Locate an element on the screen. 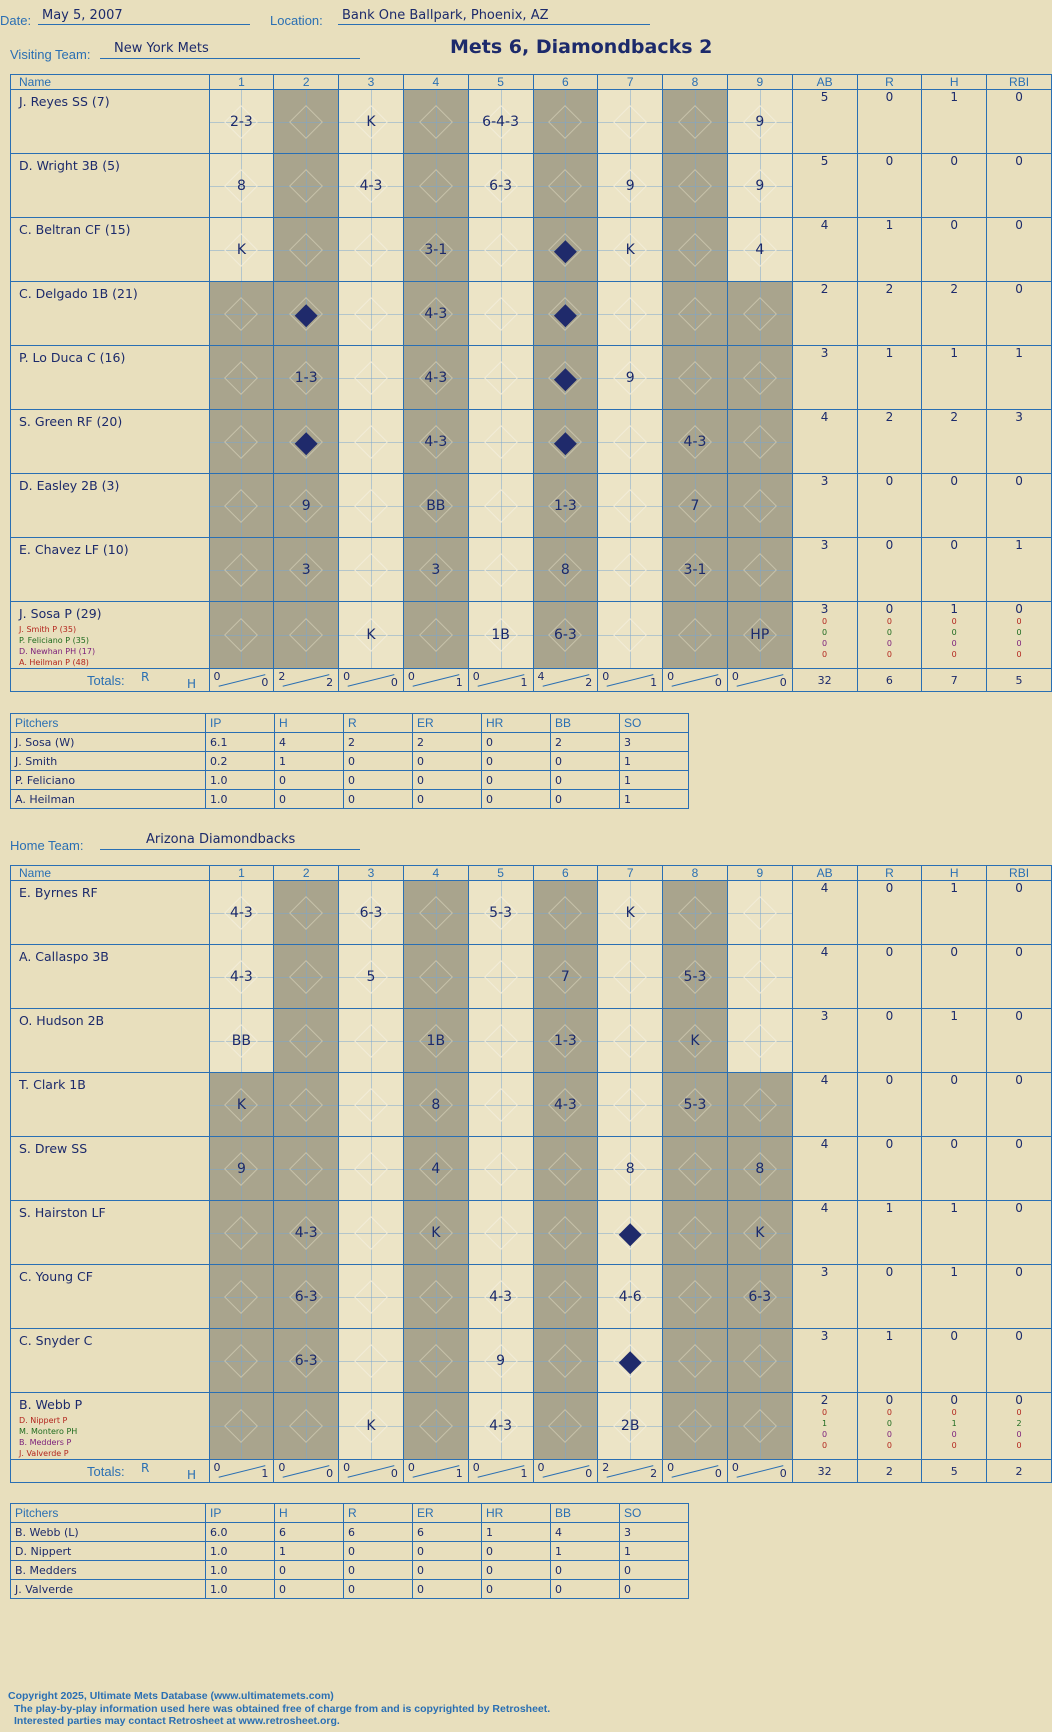 The width and height of the screenshot is (1052, 1732). play-result: 3 is located at coordinates (306, 569).